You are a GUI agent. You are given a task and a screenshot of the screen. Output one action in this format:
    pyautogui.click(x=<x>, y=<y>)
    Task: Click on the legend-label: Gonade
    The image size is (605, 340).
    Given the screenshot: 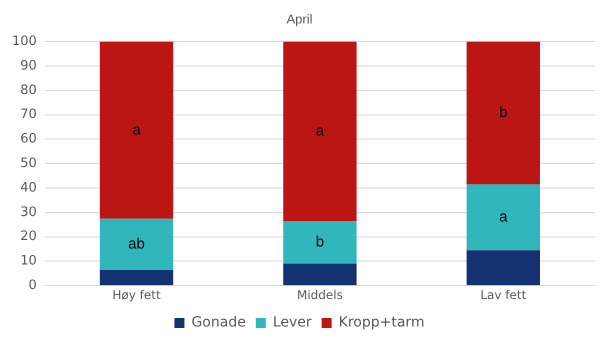 What is the action you would take?
    pyautogui.click(x=218, y=322)
    